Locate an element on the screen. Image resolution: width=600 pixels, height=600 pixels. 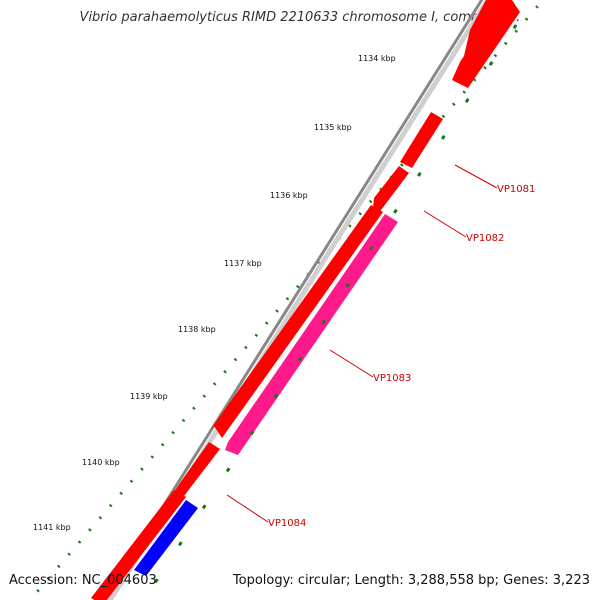
gene-label-vp1082: VP1082 is located at coordinates (485, 238).